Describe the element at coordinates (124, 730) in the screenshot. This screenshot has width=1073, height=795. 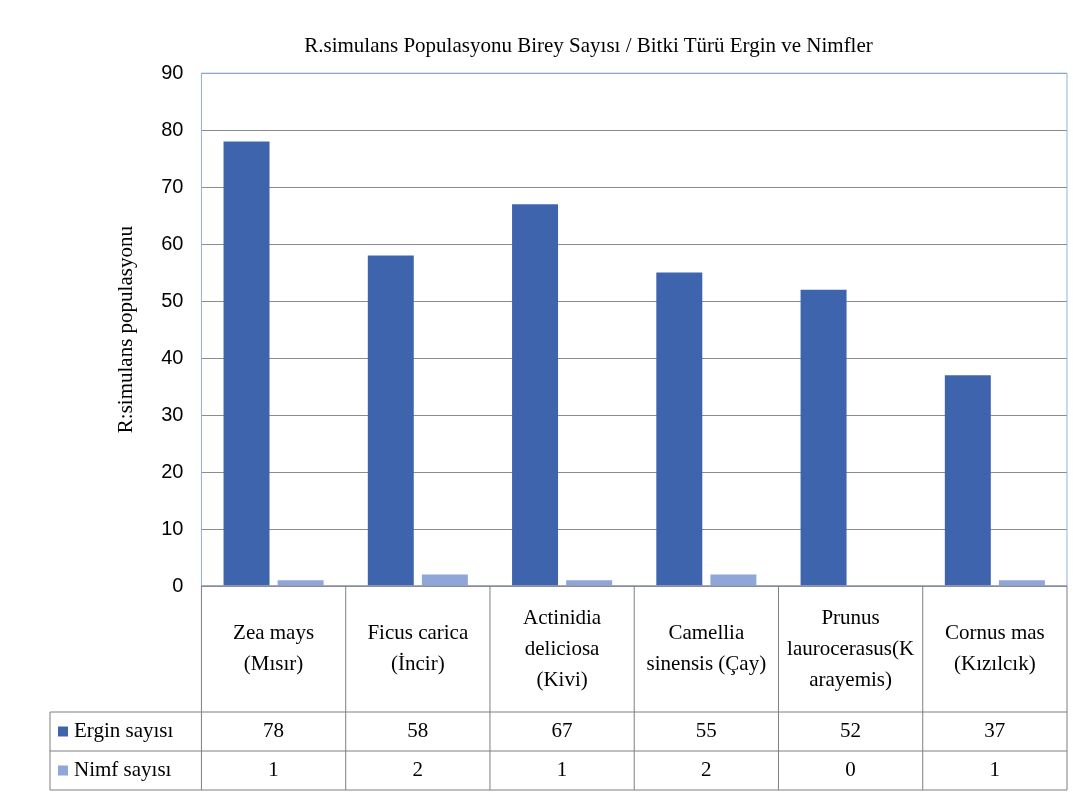
I see `legend-label: Ergin sayısı` at that location.